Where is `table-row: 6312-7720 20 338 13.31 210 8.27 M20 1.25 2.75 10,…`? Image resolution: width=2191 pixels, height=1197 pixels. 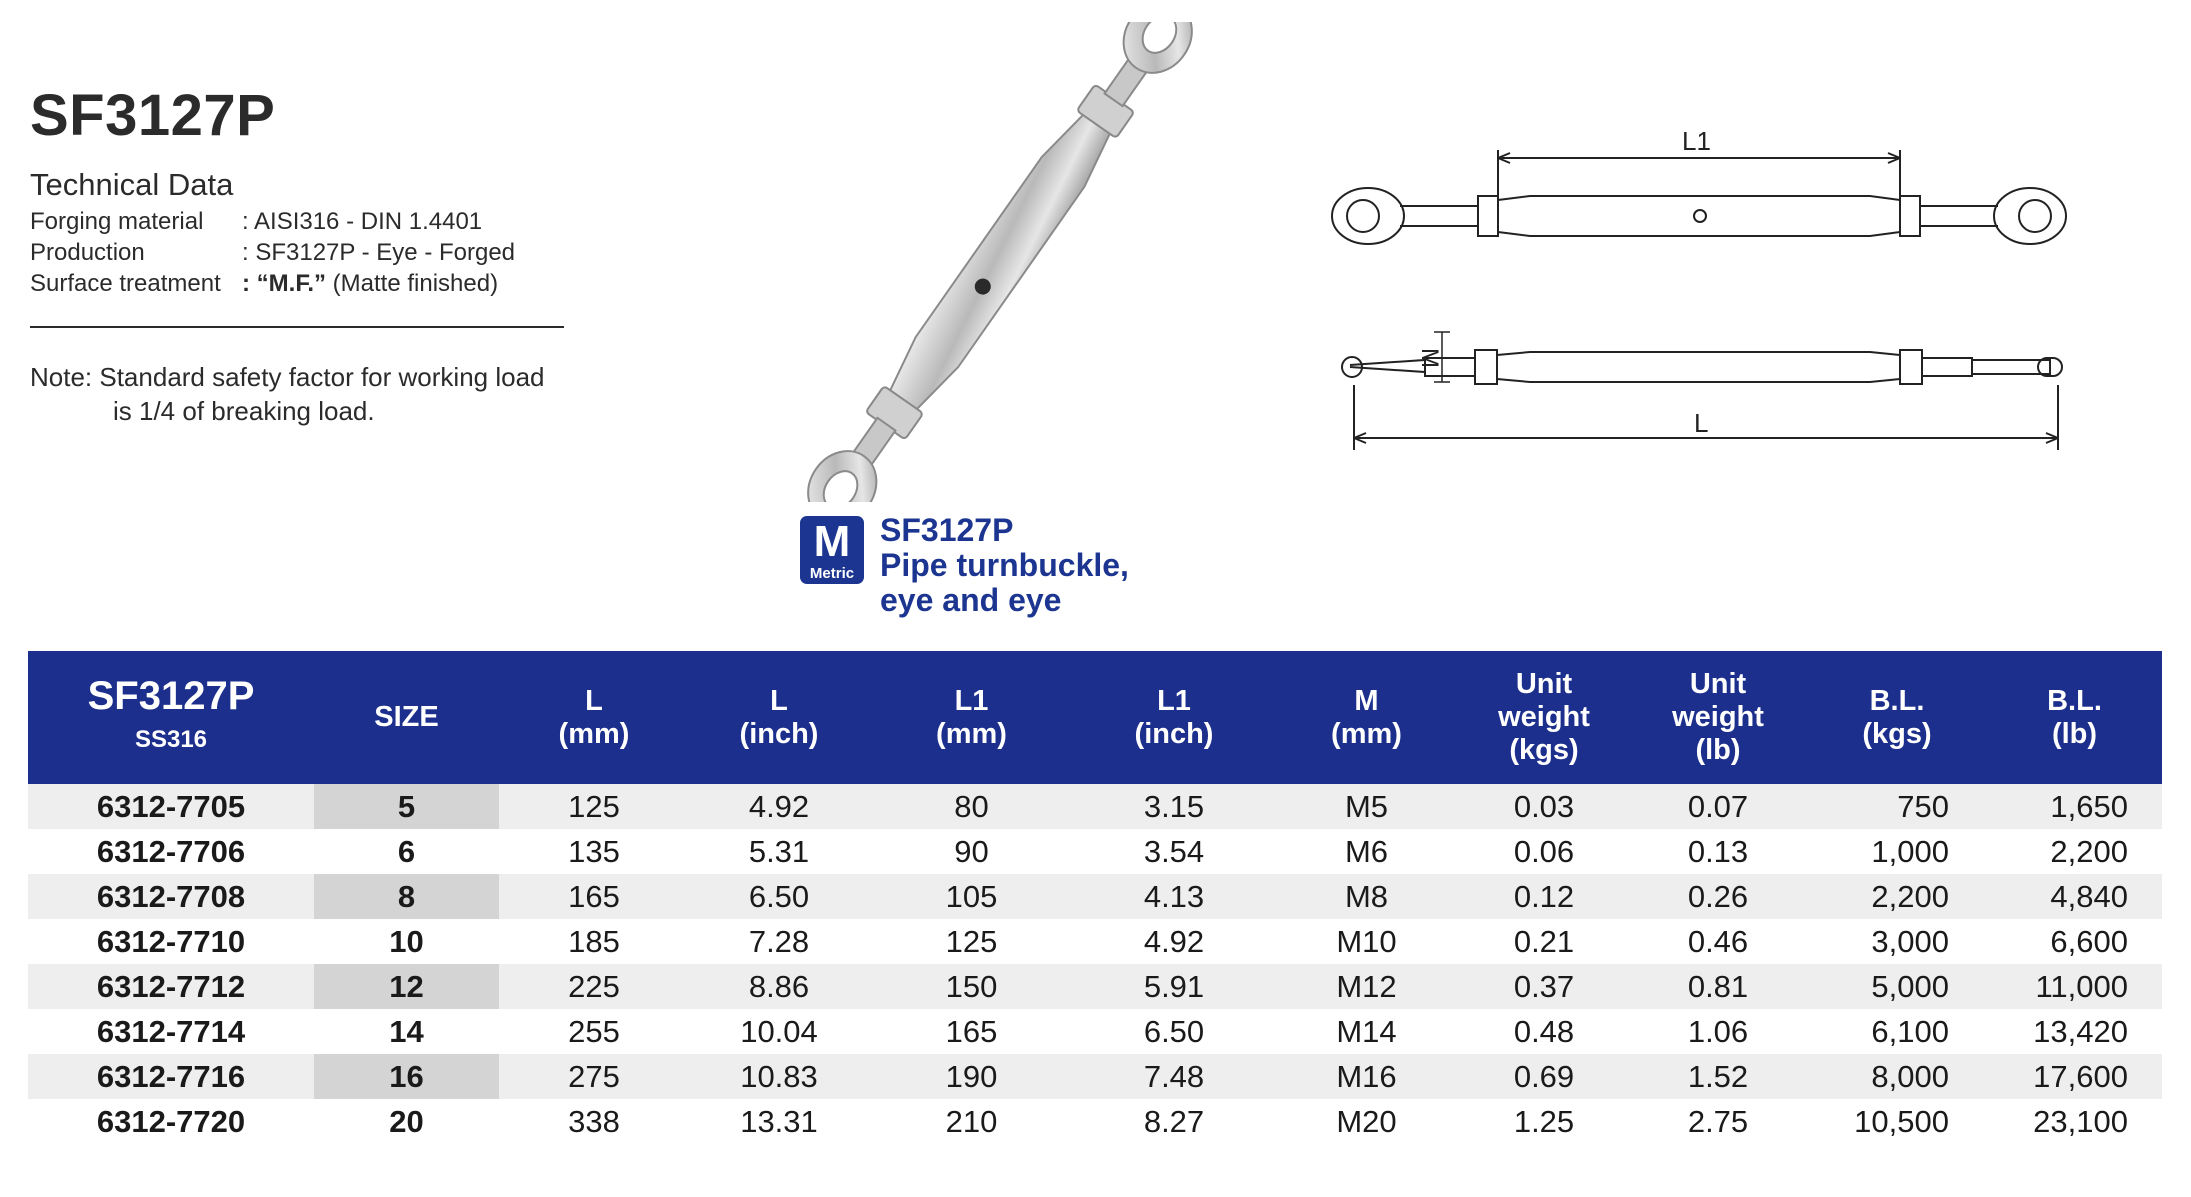 table-row: 6312-7720 20 338 13.31 210 8.27 M20 1.25 2.75 10,… is located at coordinates (1095, 1121).